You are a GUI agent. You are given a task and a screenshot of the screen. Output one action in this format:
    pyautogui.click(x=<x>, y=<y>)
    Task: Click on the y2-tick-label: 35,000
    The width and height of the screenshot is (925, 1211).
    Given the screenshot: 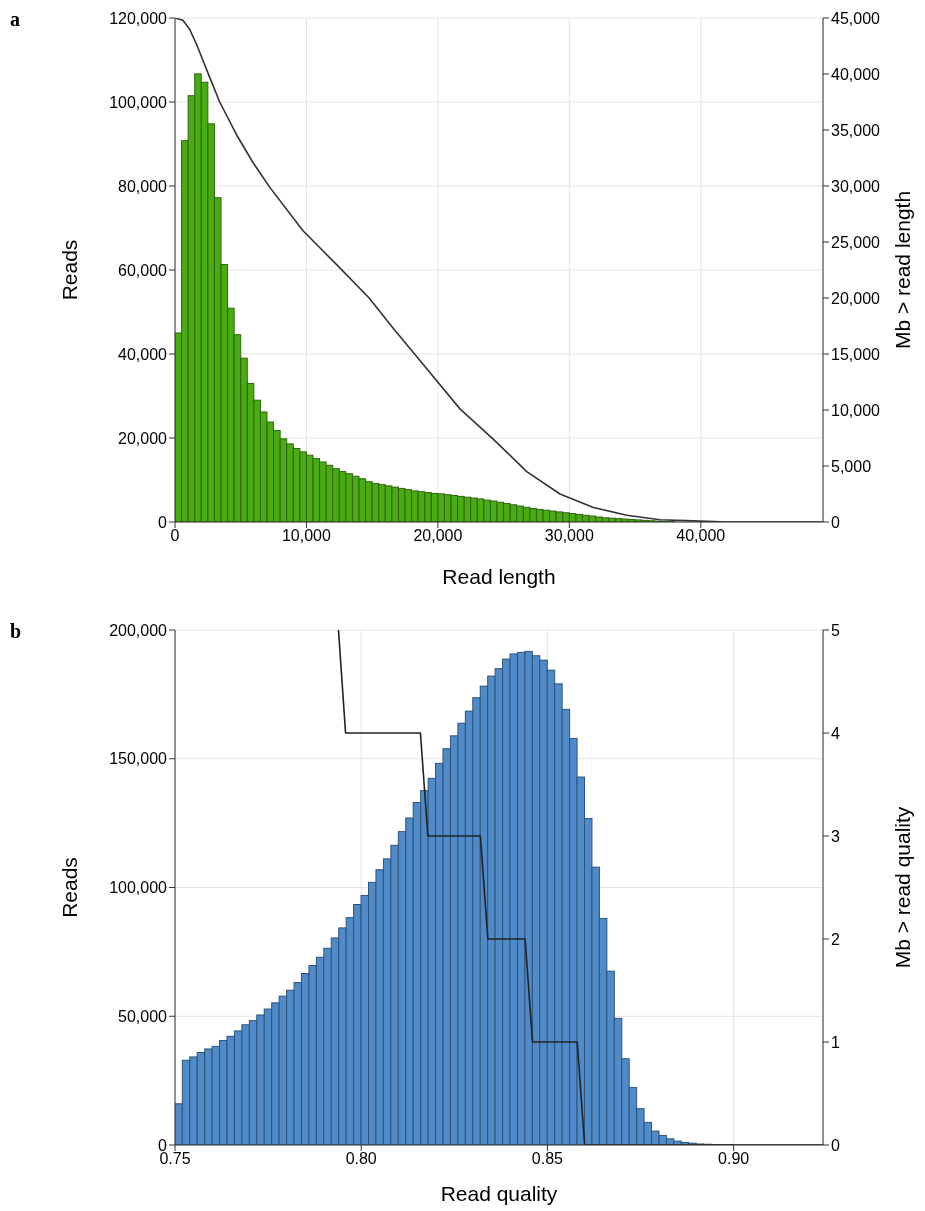 What is the action you would take?
    pyautogui.click(x=856, y=130)
    